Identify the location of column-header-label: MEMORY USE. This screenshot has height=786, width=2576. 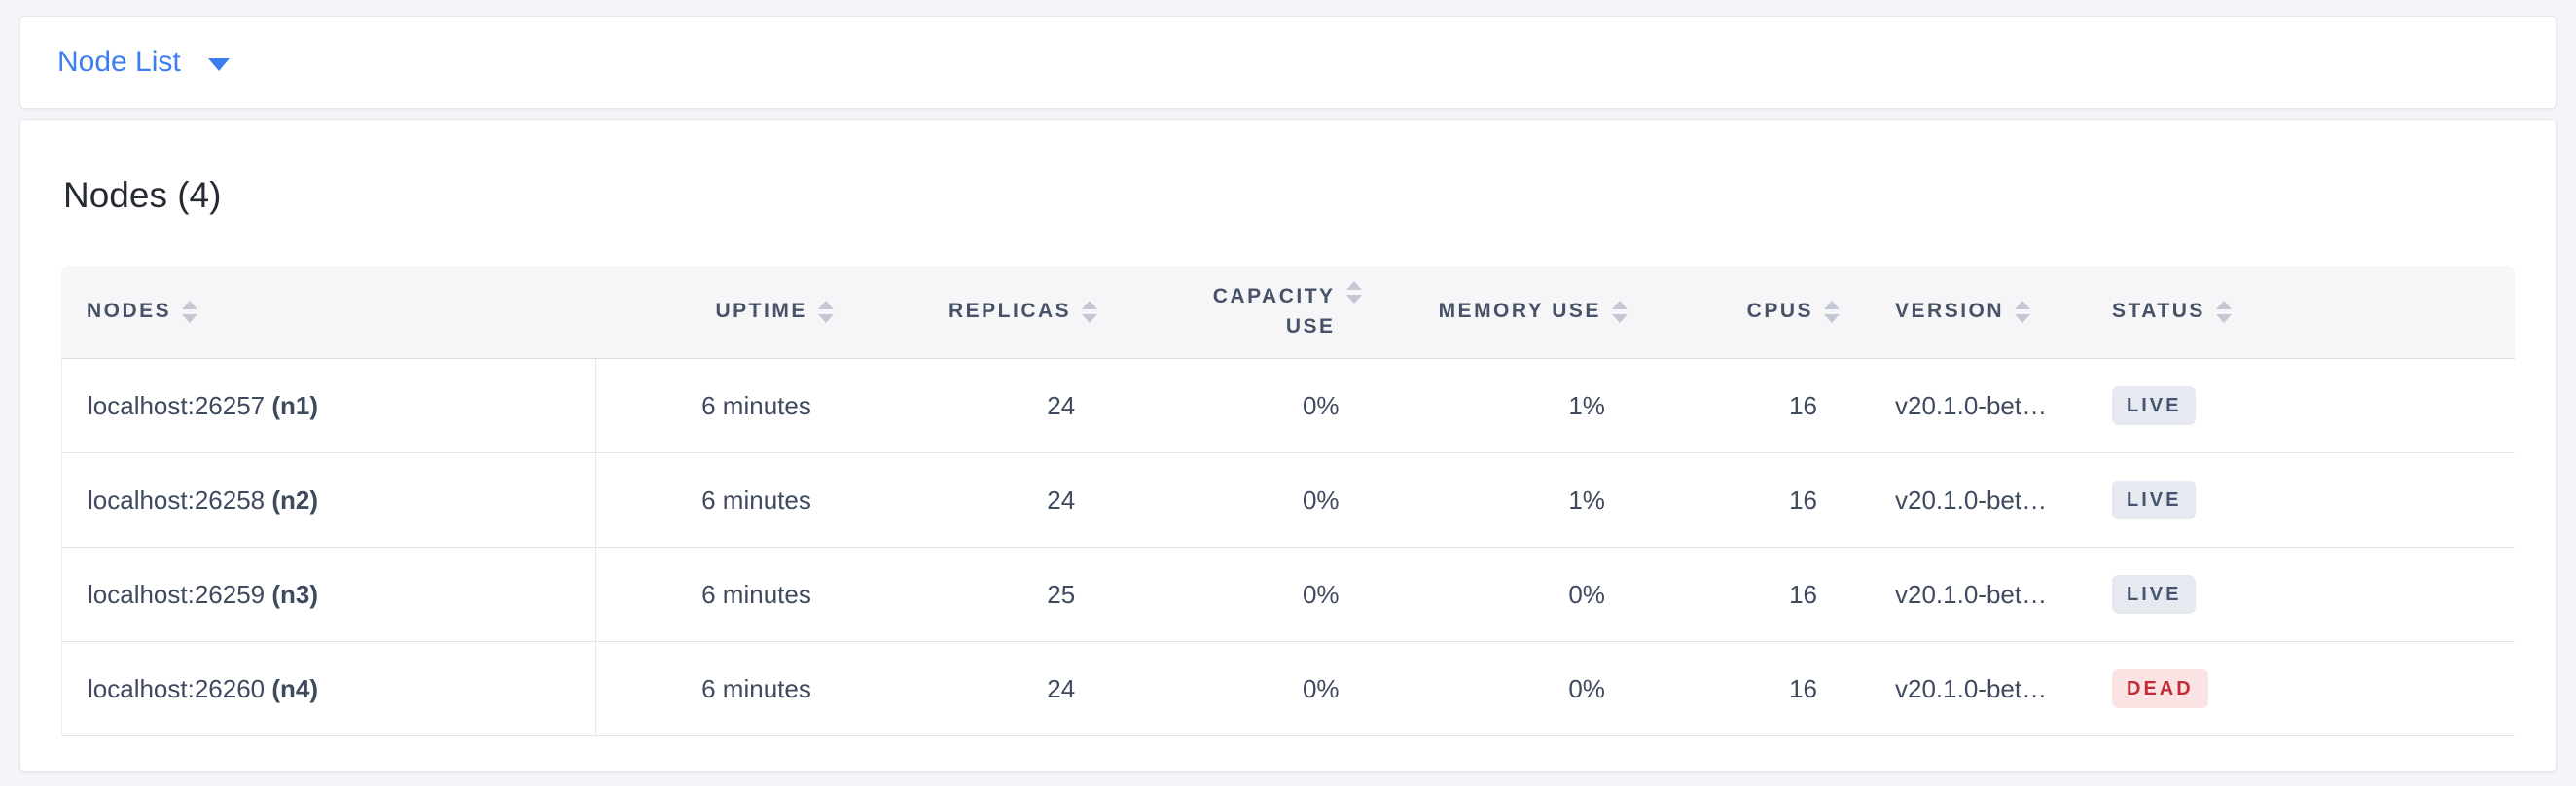
(1519, 311).